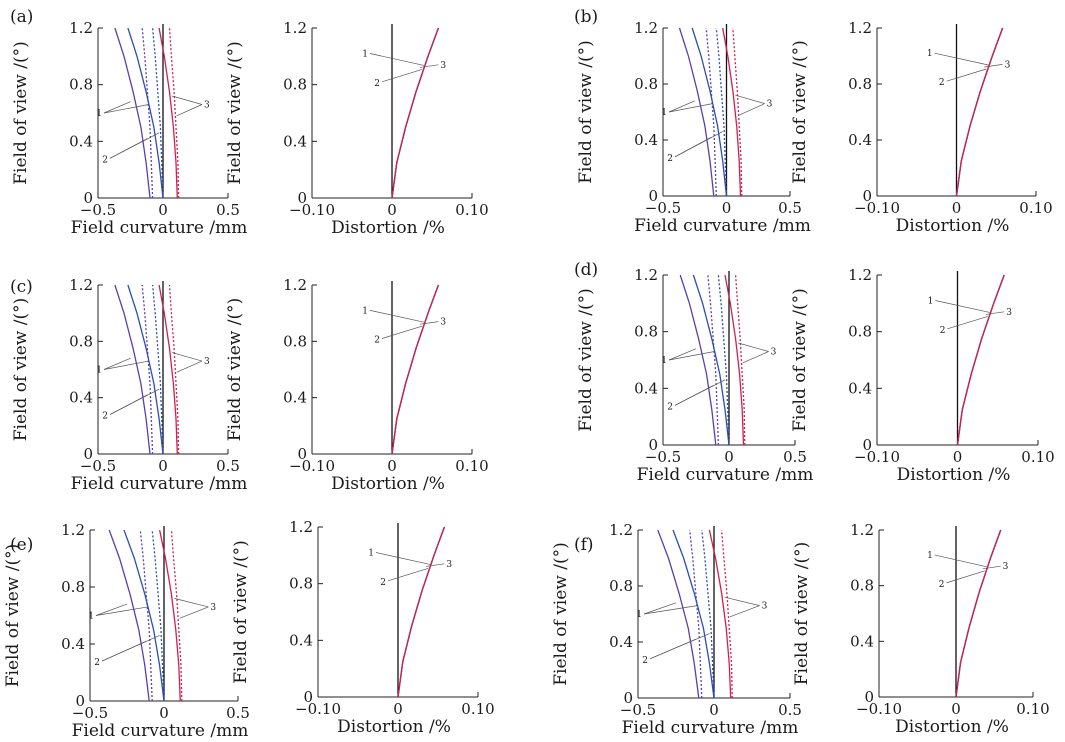 The width and height of the screenshot is (1065, 742). What do you see at coordinates (21, 370) in the screenshot?
I see `fc-y-axis-title: Field of view /(°)` at bounding box center [21, 370].